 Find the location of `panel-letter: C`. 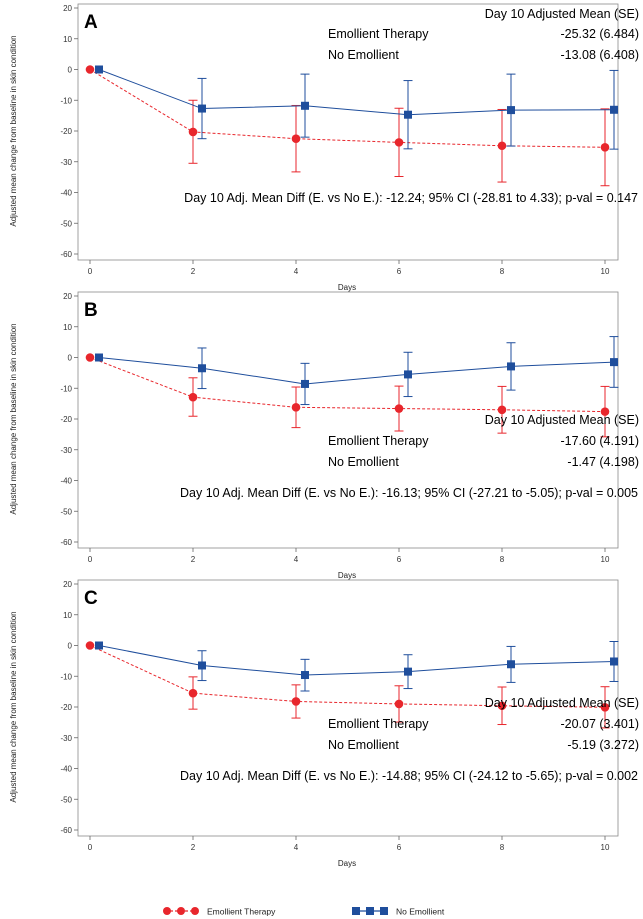

panel-letter: C is located at coordinates (91, 598).